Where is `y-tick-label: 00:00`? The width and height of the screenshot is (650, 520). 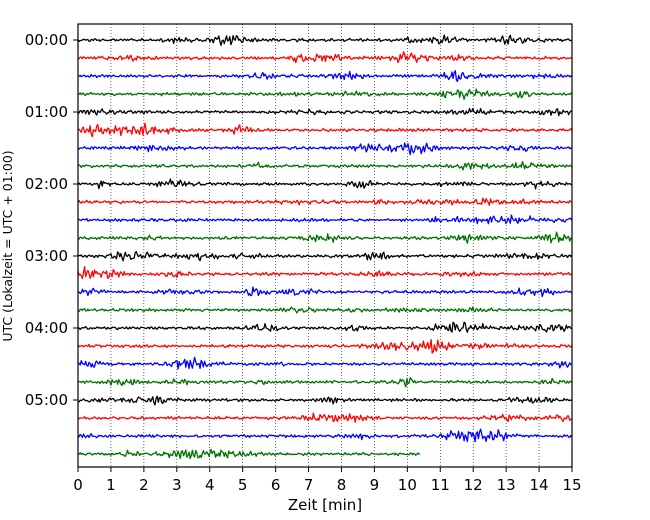 y-tick-label: 00:00 is located at coordinates (46, 40).